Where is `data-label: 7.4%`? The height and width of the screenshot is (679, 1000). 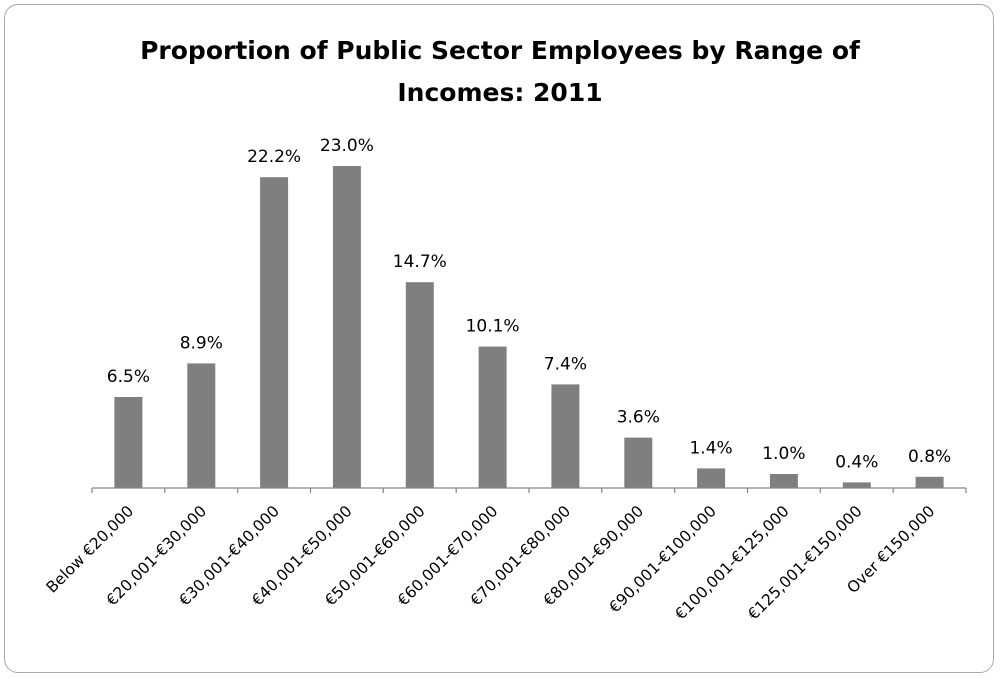
data-label: 7.4% is located at coordinates (565, 364).